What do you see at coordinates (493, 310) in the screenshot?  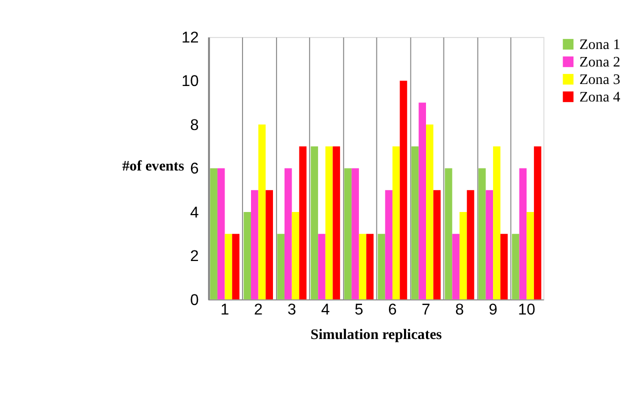 I see `x-tick-label: 9` at bounding box center [493, 310].